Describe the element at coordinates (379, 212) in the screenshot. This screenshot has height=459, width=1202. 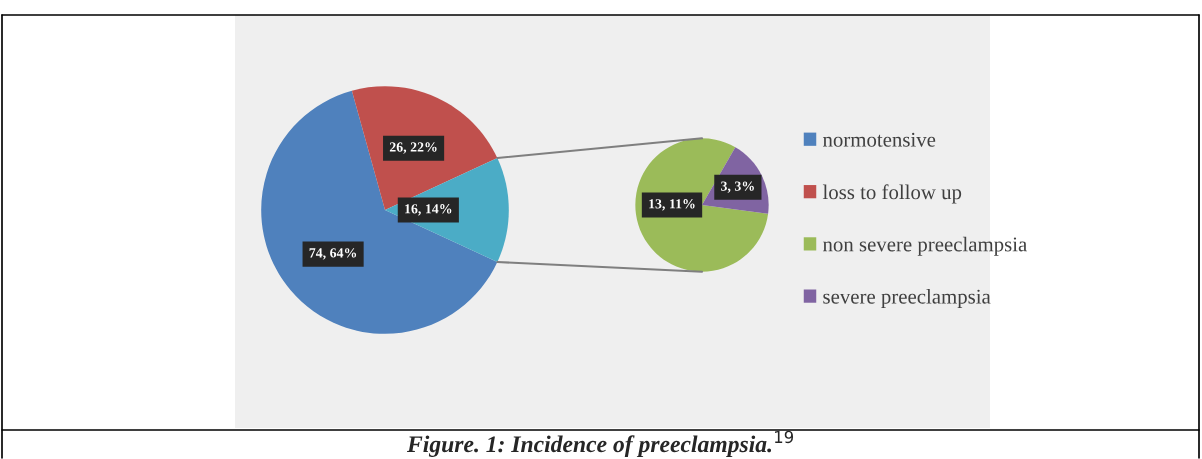
I see `pie-slice` at that location.